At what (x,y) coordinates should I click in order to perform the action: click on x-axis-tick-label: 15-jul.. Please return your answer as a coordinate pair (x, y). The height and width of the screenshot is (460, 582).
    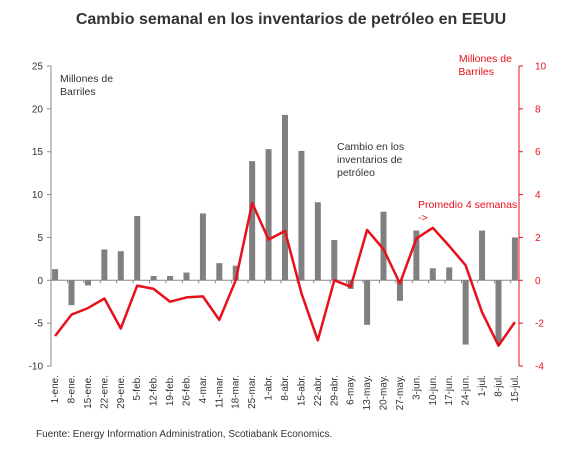
    Looking at the image, I should click on (515, 388).